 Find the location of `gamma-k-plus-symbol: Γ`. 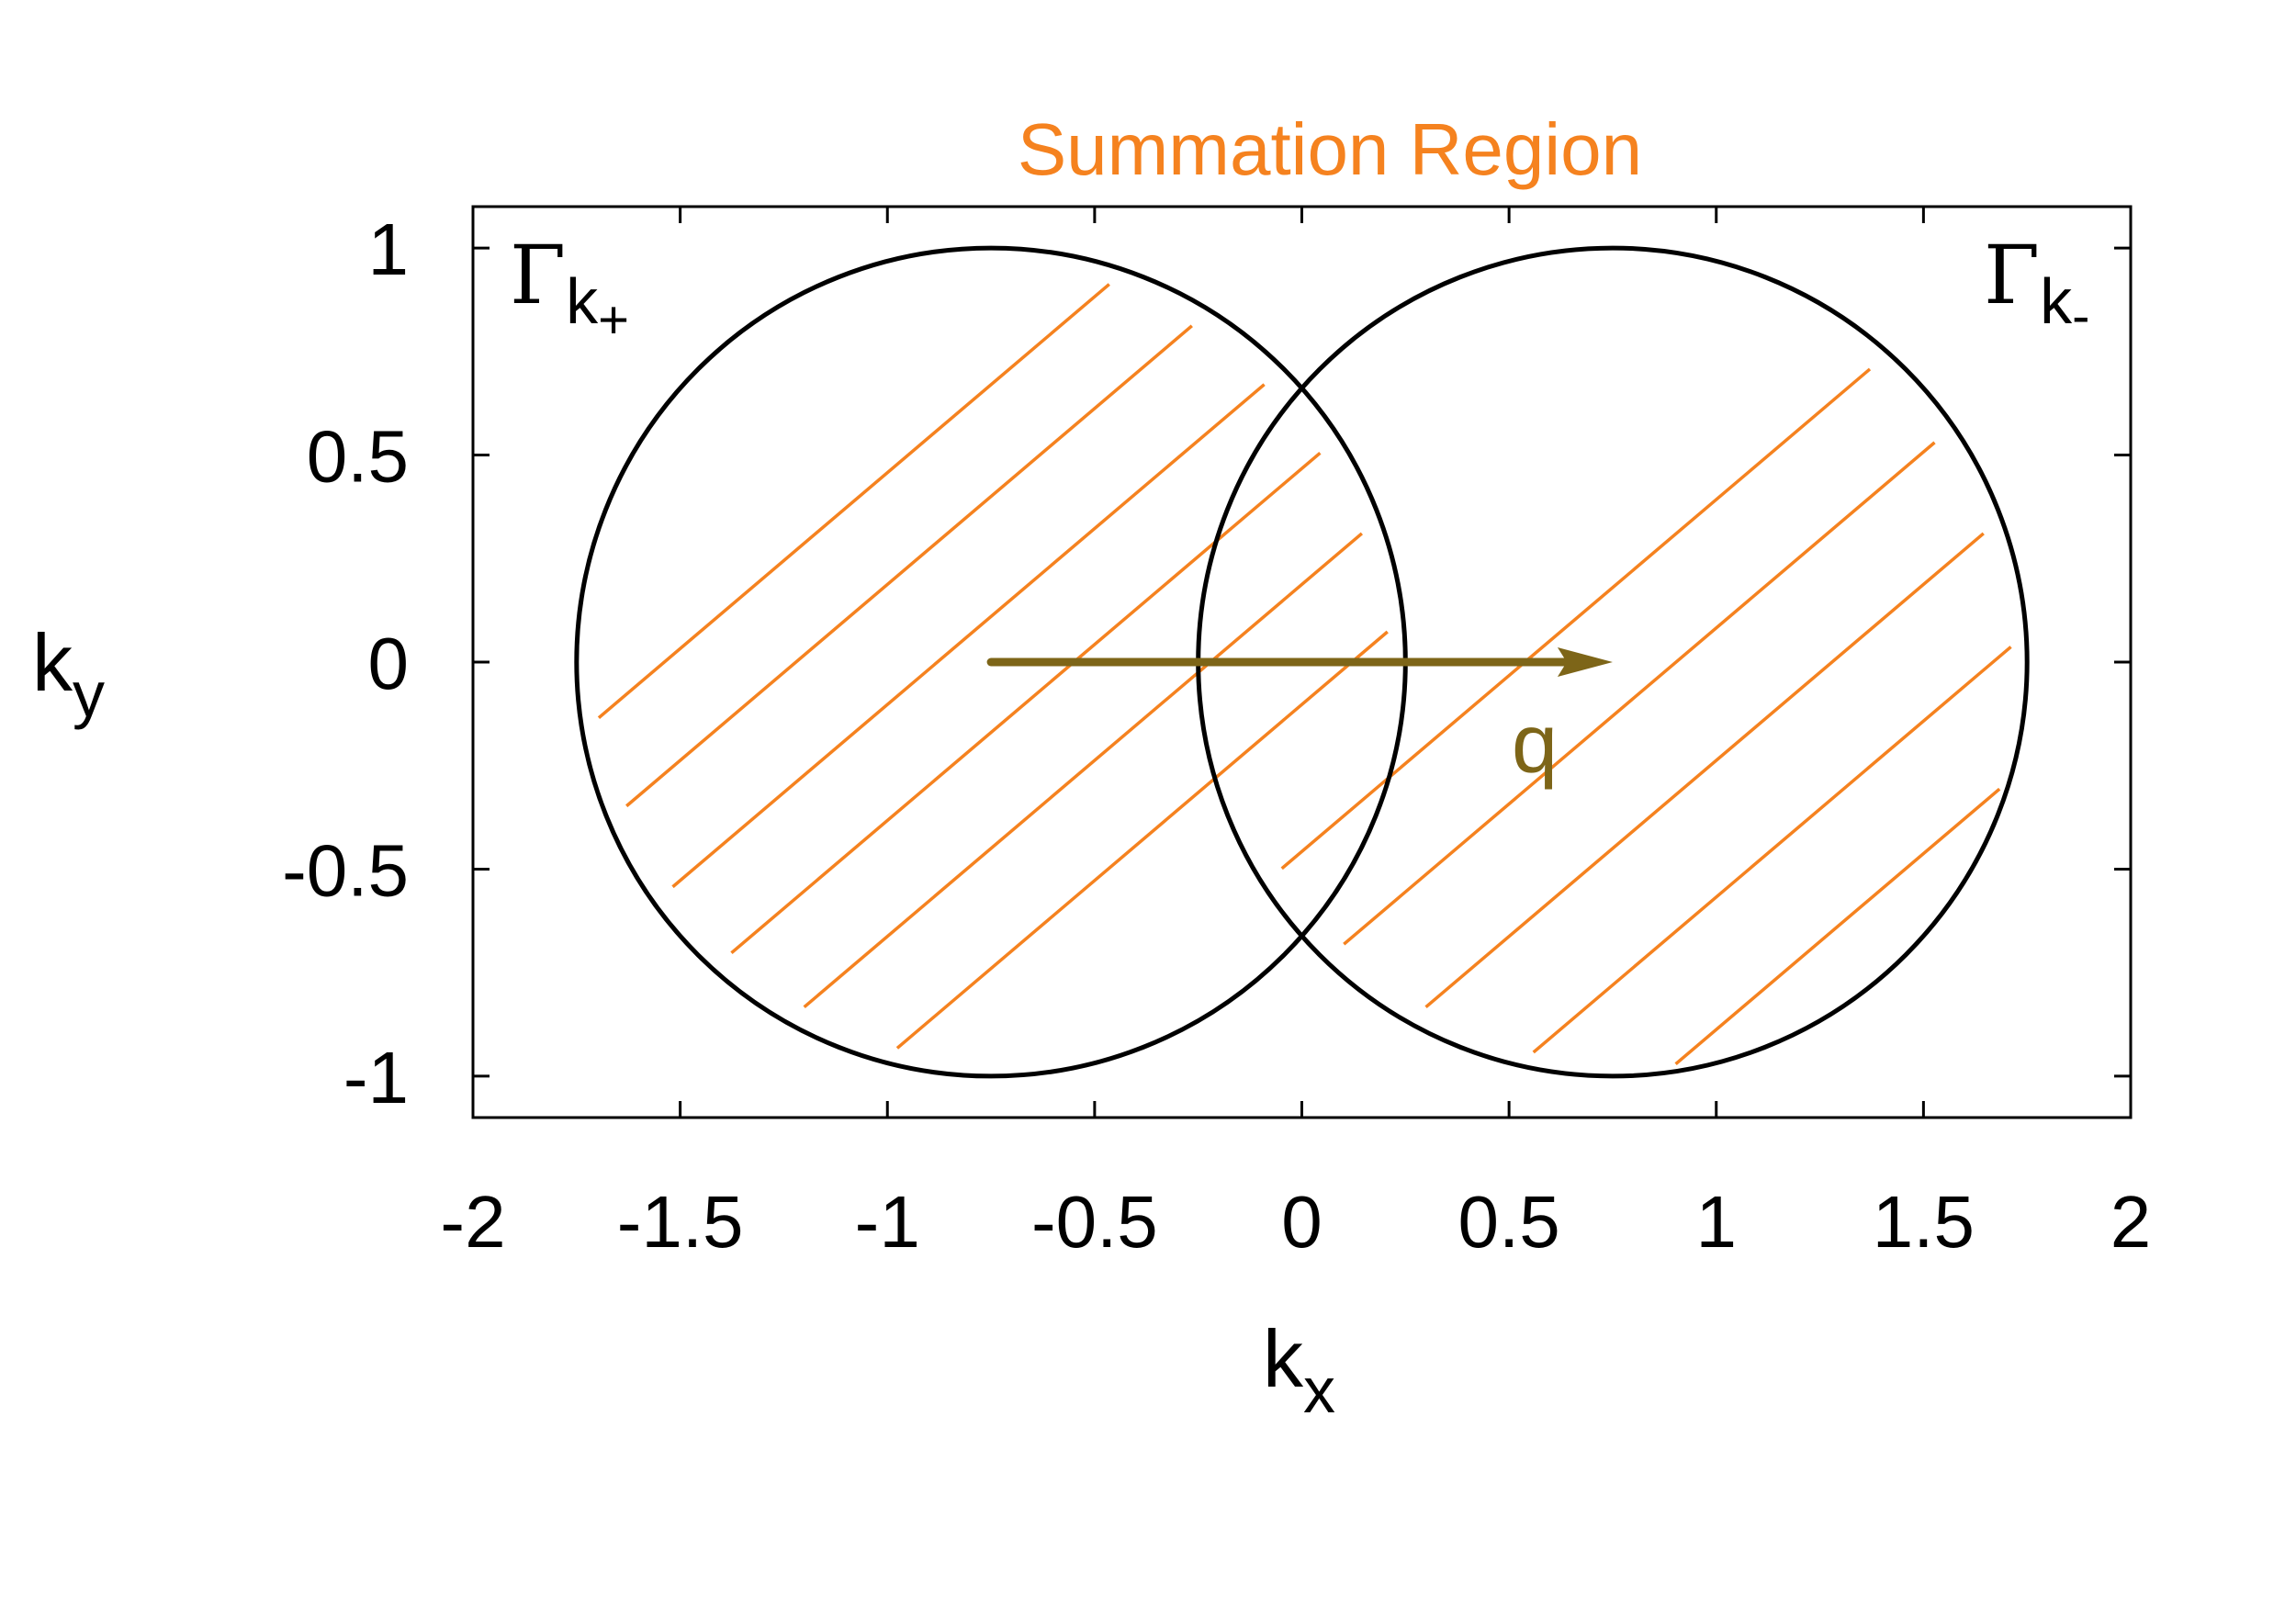

gamma-k-plus-symbol: Γ is located at coordinates (538, 275).